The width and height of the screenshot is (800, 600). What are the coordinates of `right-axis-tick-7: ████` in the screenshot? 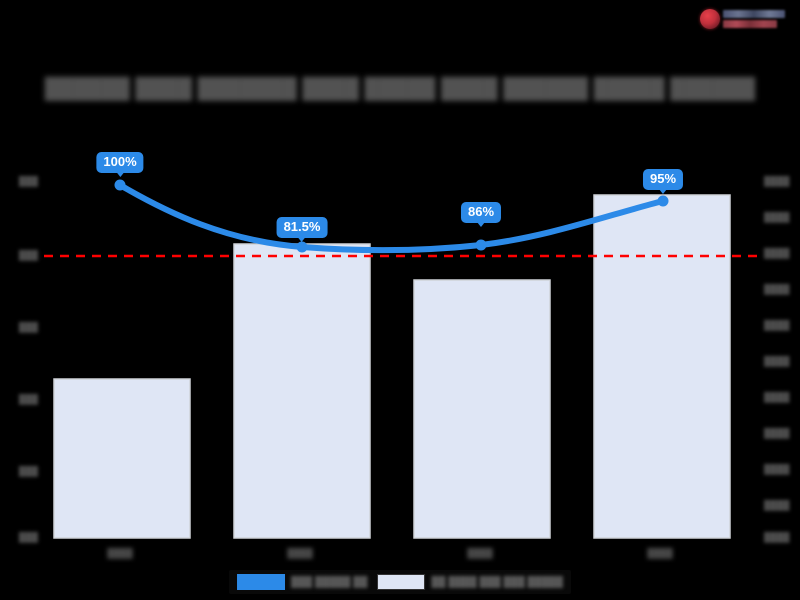 It's located at (777, 433).